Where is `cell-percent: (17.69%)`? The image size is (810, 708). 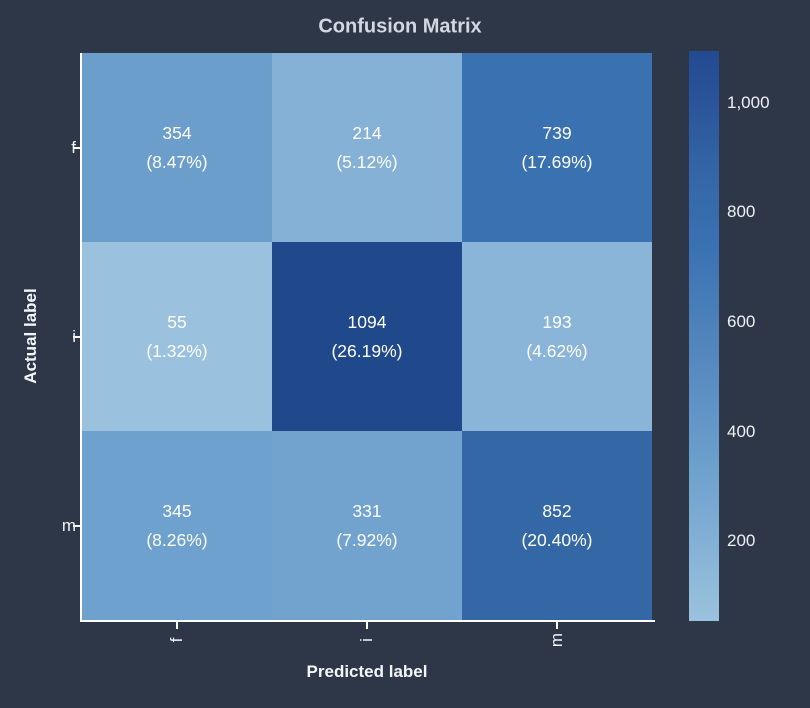 cell-percent: (17.69%) is located at coordinates (557, 161).